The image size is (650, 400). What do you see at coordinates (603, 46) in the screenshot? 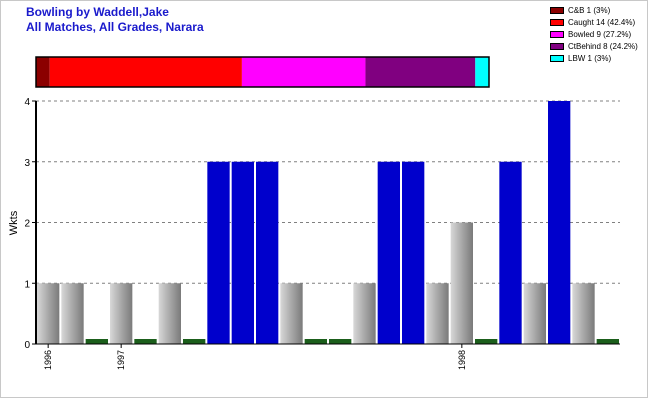
I see `legend-label-ctbehind: CtBehind 8 (24.2%)` at bounding box center [603, 46].